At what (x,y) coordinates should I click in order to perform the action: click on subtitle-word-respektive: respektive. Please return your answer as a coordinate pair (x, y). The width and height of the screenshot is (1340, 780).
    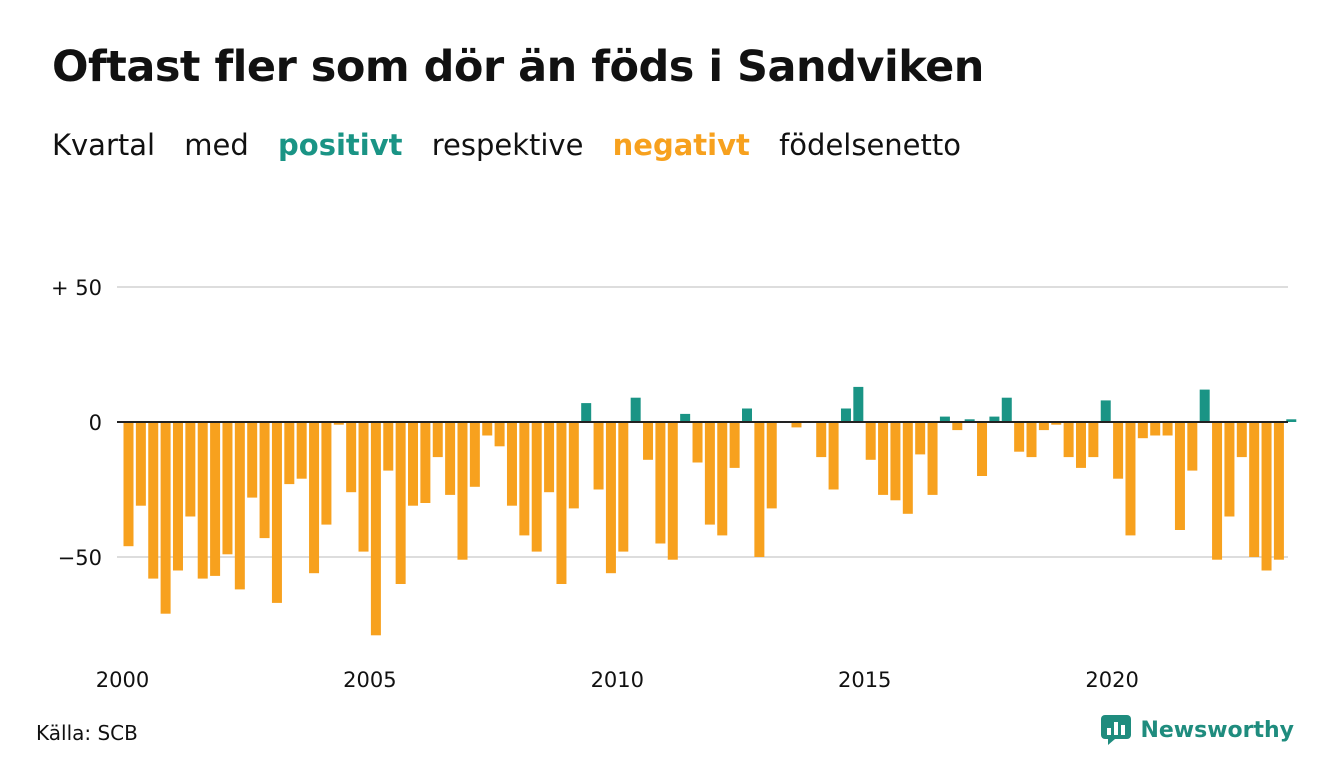
    Looking at the image, I should click on (507, 145).